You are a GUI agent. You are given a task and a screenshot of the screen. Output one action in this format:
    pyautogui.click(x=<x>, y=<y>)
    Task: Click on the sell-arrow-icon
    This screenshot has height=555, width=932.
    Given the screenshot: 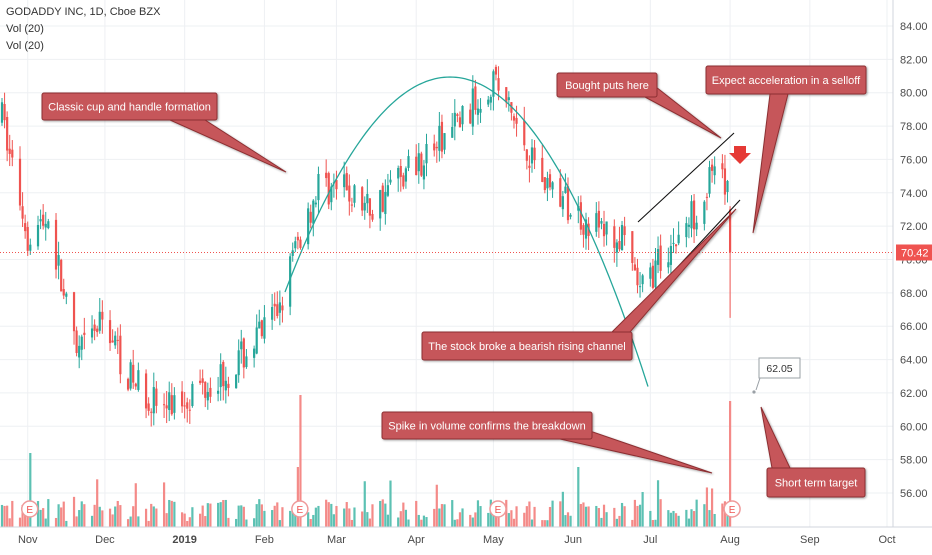 What is the action you would take?
    pyautogui.click(x=740, y=155)
    